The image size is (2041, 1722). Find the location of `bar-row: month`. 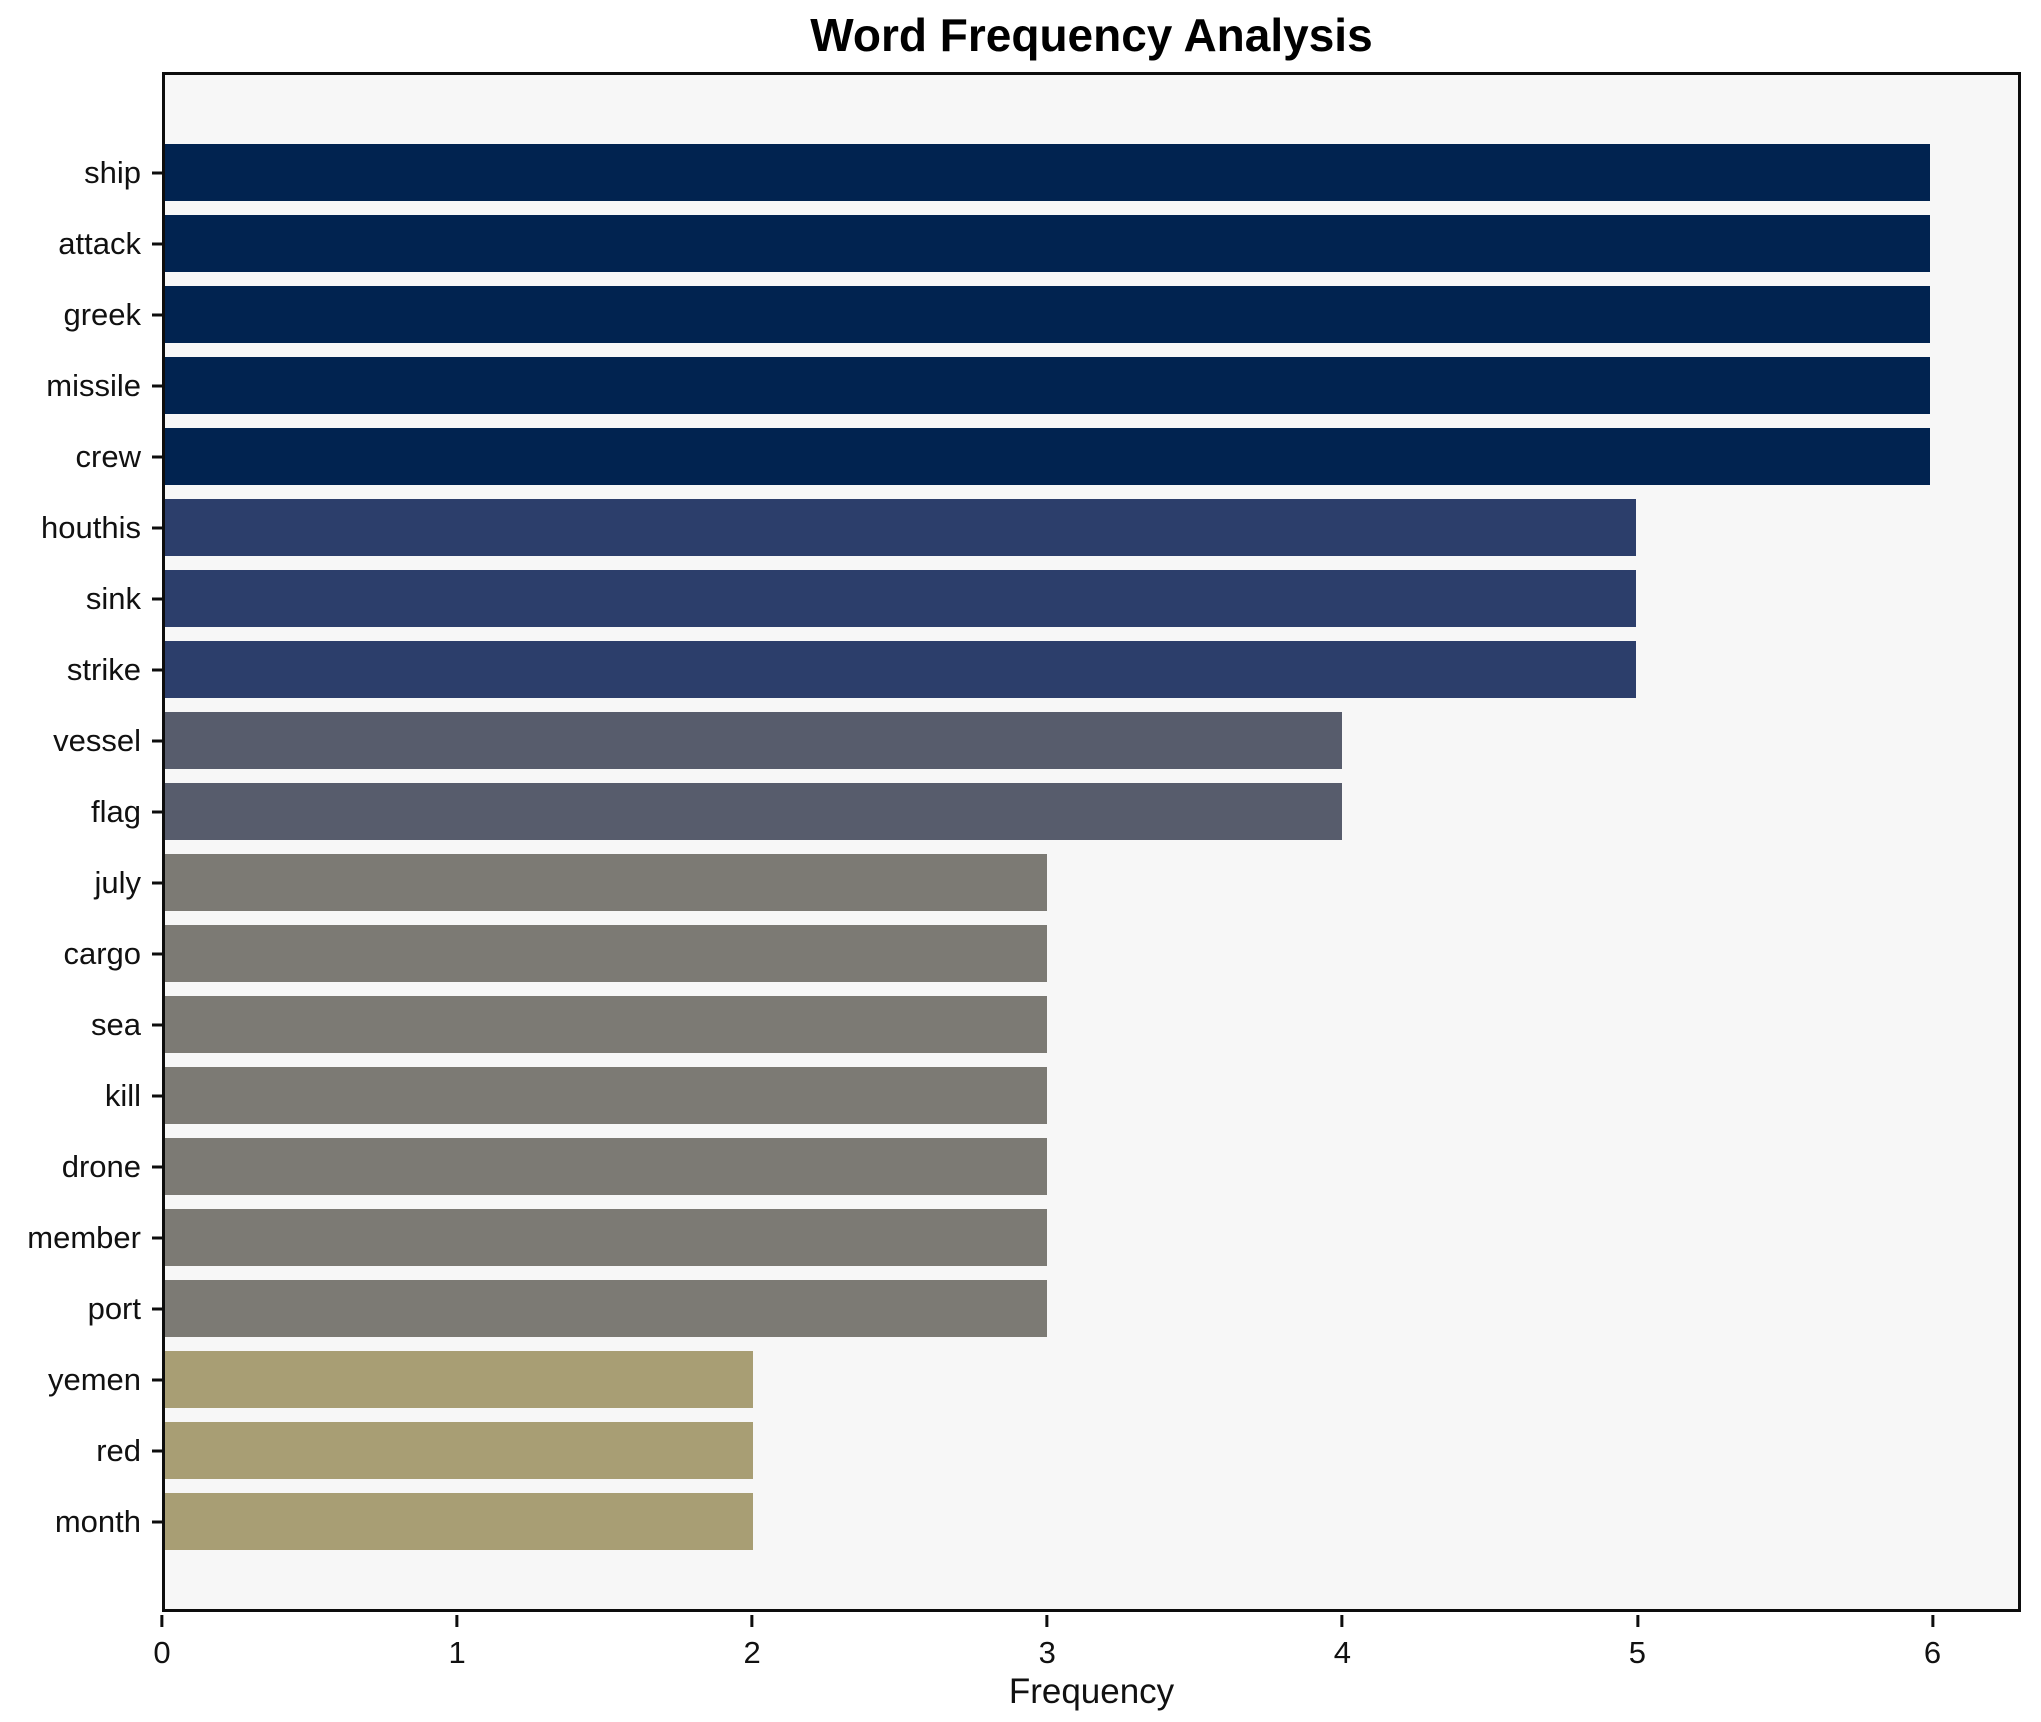

bar-row: month is located at coordinates (1036, 1521).